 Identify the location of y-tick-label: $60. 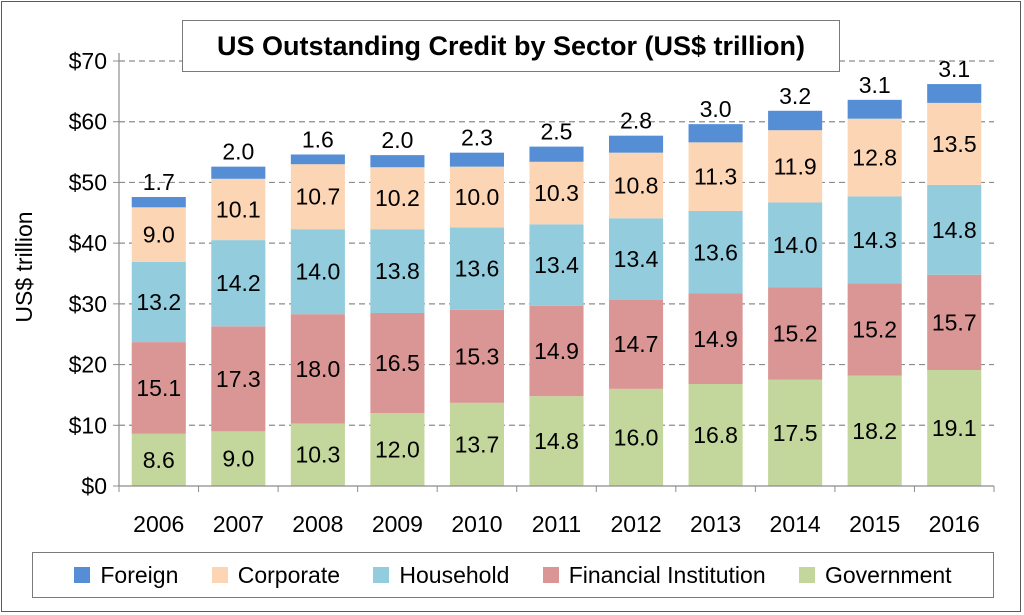
(88, 122).